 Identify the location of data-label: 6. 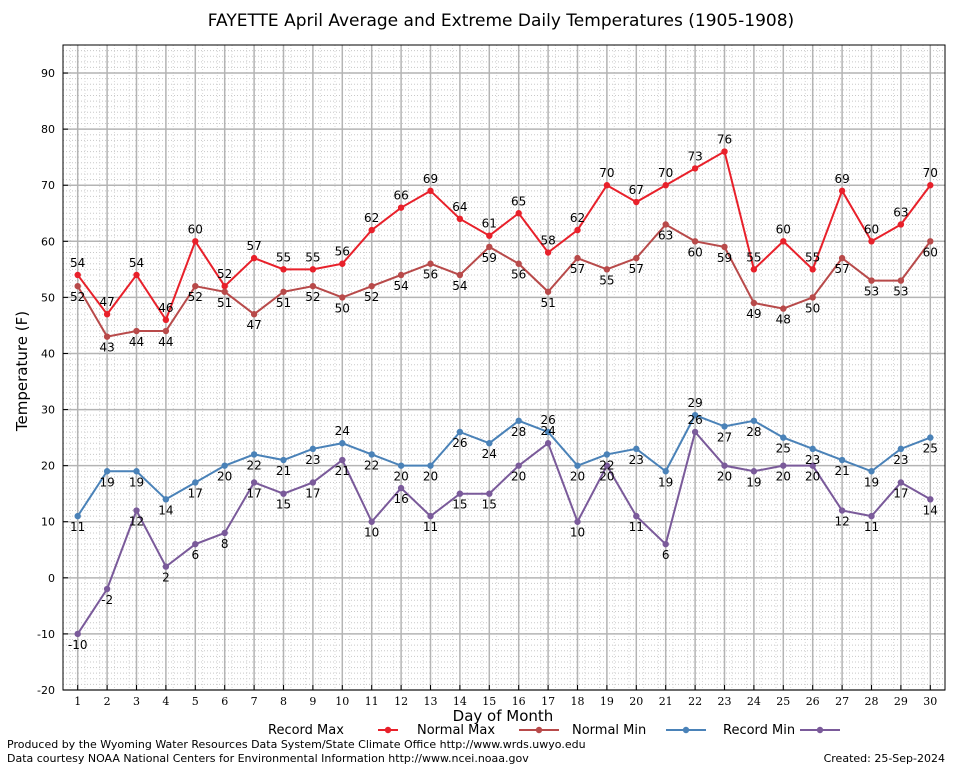
(666, 555).